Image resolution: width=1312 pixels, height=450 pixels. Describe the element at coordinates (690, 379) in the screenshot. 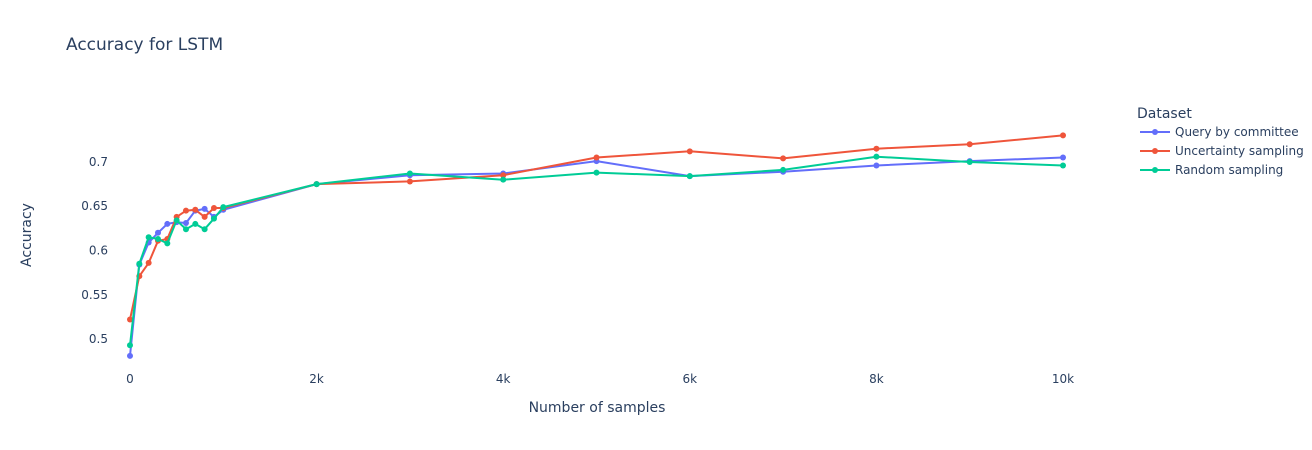

I see `x-tick-label: 6k` at that location.